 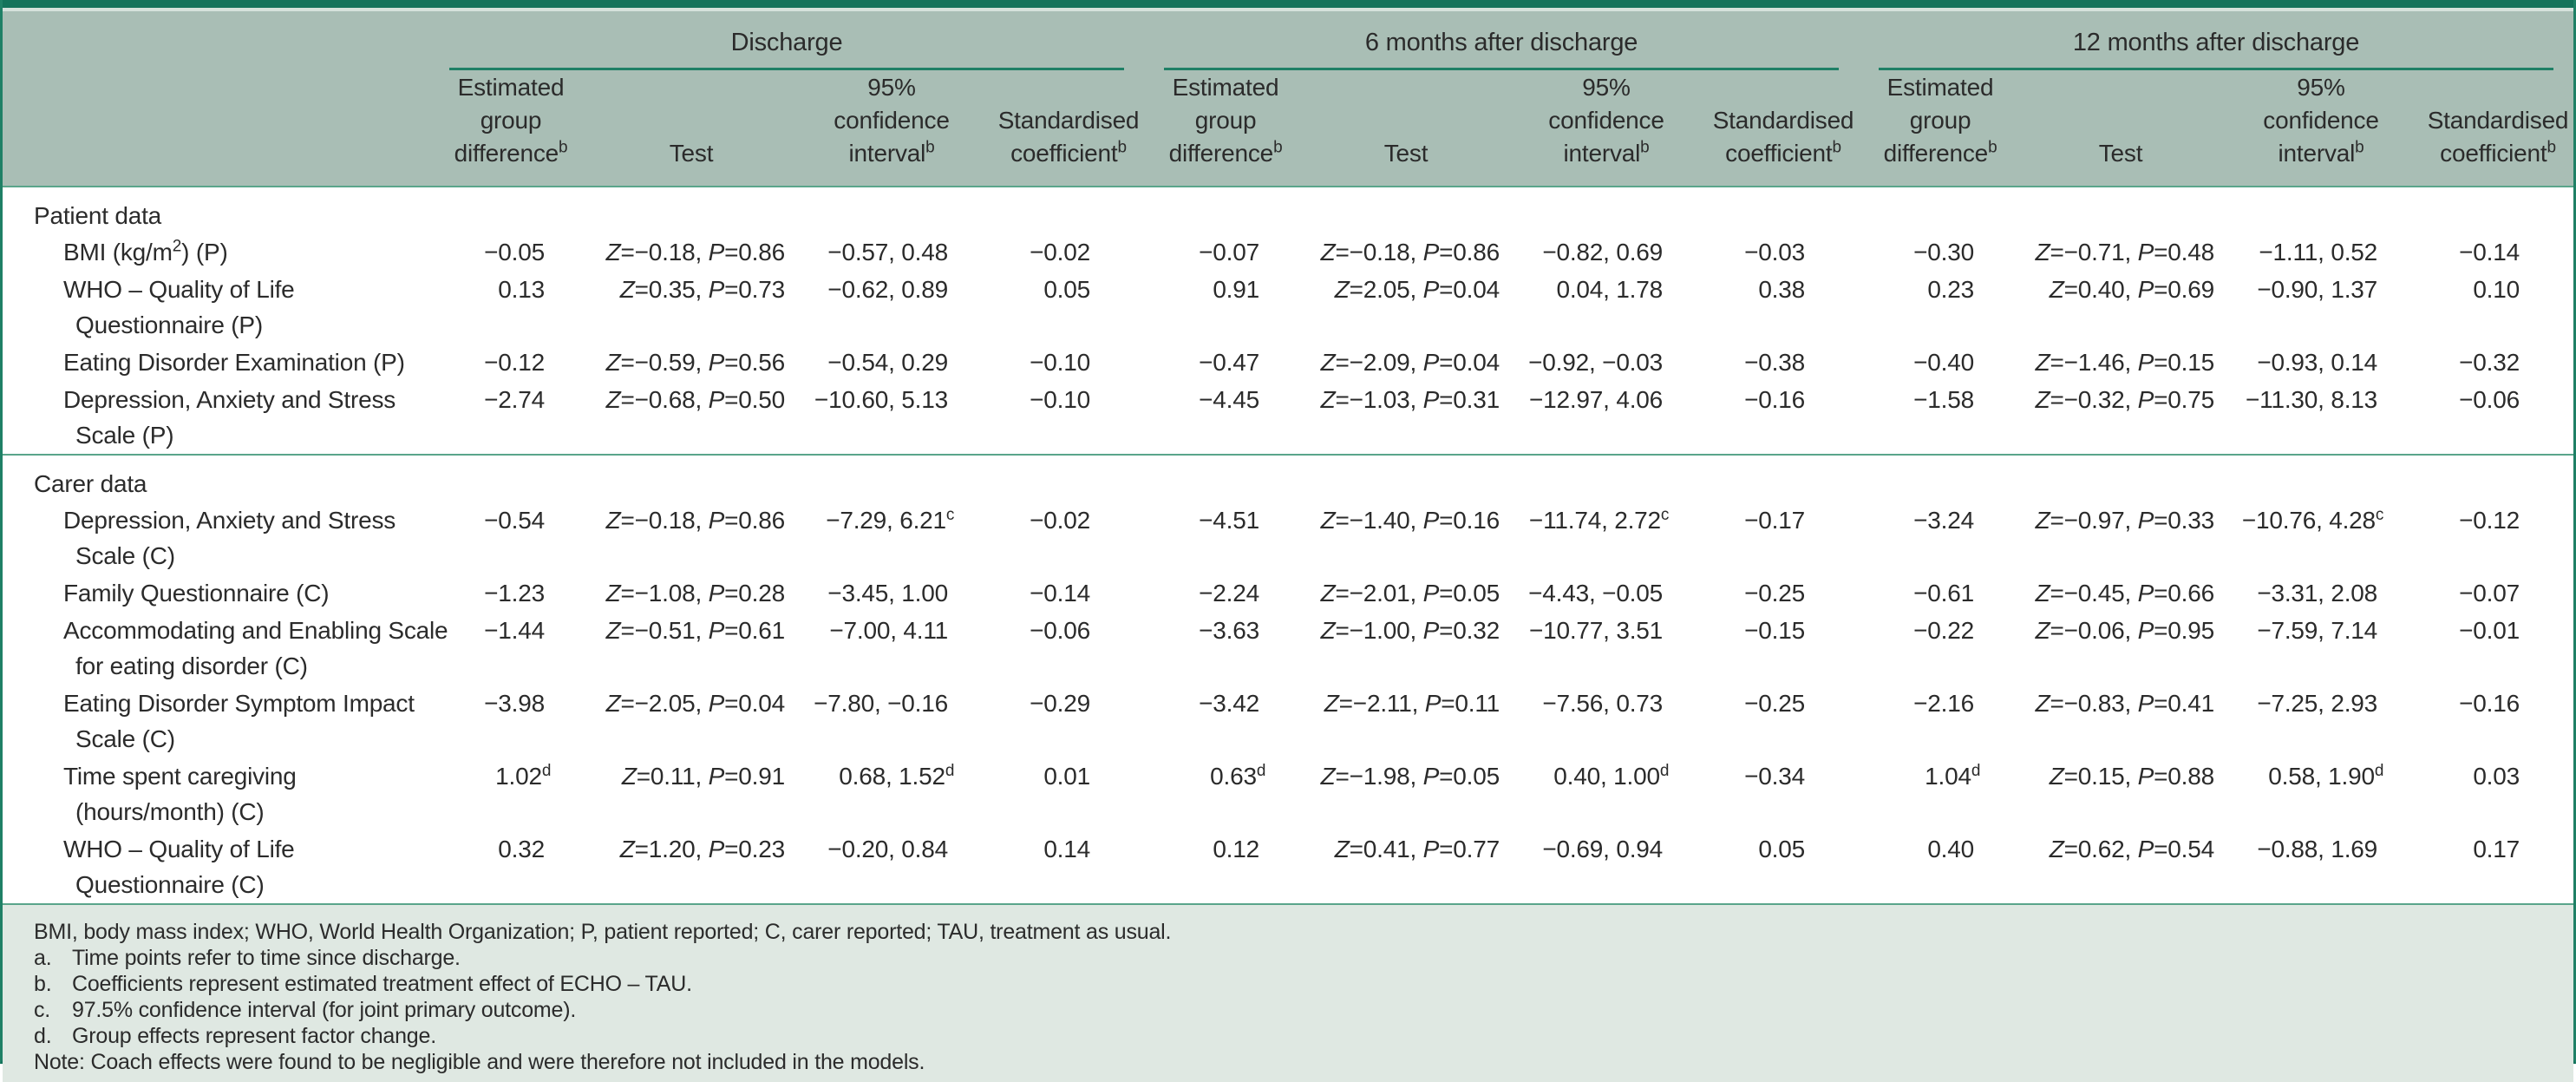 I want to click on footnote-marker: a., so click(x=43, y=958).